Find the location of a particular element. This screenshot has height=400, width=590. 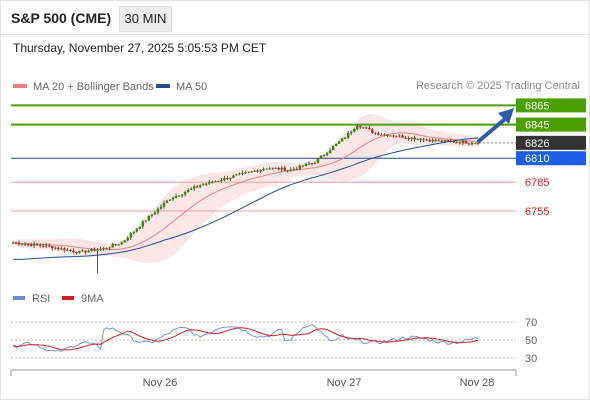

header: S&P 500 (CME) 30 MIN is located at coordinates (295, 17).